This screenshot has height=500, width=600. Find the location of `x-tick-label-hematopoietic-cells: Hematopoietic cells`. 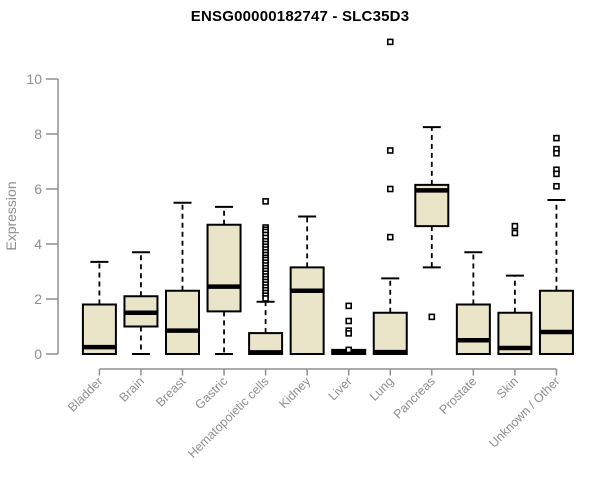

x-tick-label-hematopoietic-cells: Hematopoietic cells is located at coordinates (228, 417).